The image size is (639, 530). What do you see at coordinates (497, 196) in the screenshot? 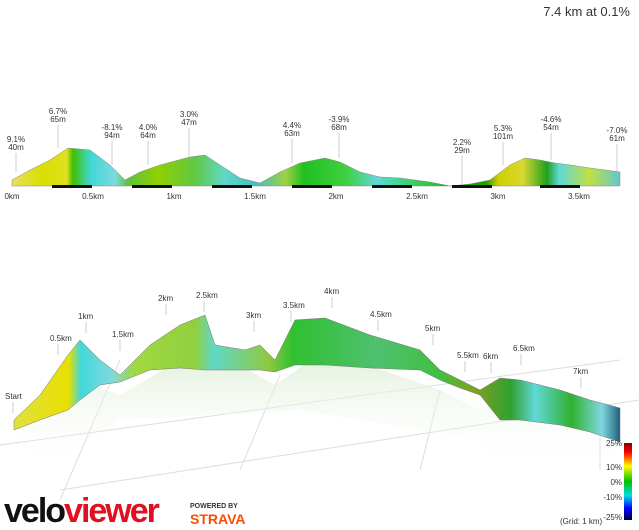
I see `x-tick-label: 3km` at bounding box center [497, 196].